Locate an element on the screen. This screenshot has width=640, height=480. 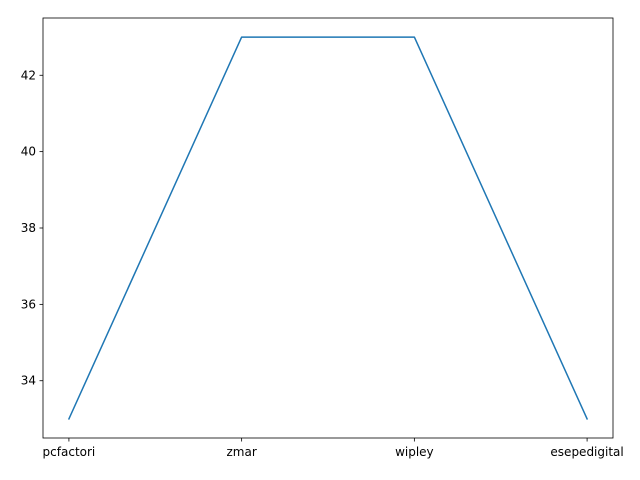
y-tick-label: 38 is located at coordinates (28, 228).